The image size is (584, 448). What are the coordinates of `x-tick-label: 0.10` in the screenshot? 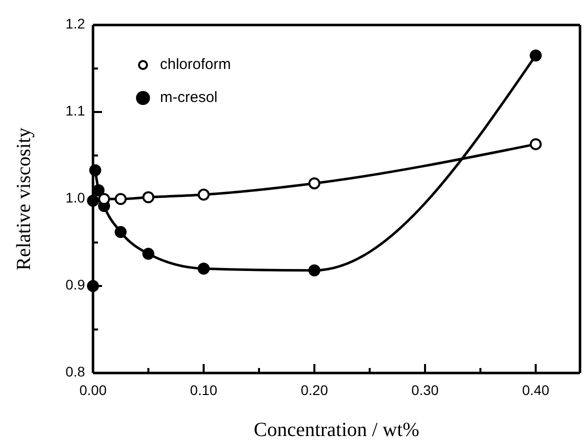 It's located at (204, 390).